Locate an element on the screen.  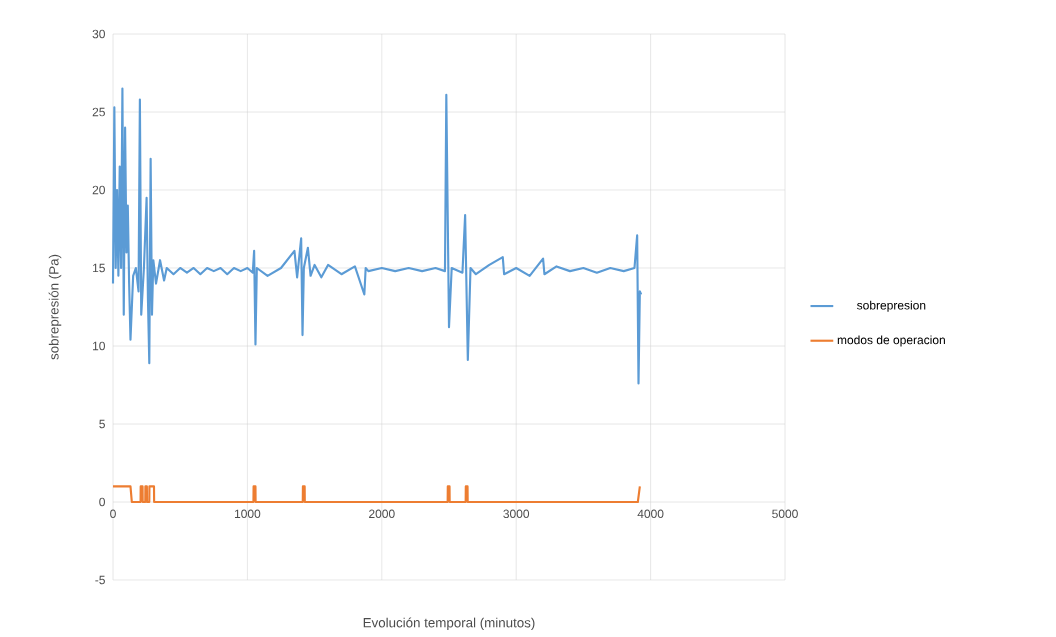
legend-label: modos de operacion is located at coordinates (891, 341).